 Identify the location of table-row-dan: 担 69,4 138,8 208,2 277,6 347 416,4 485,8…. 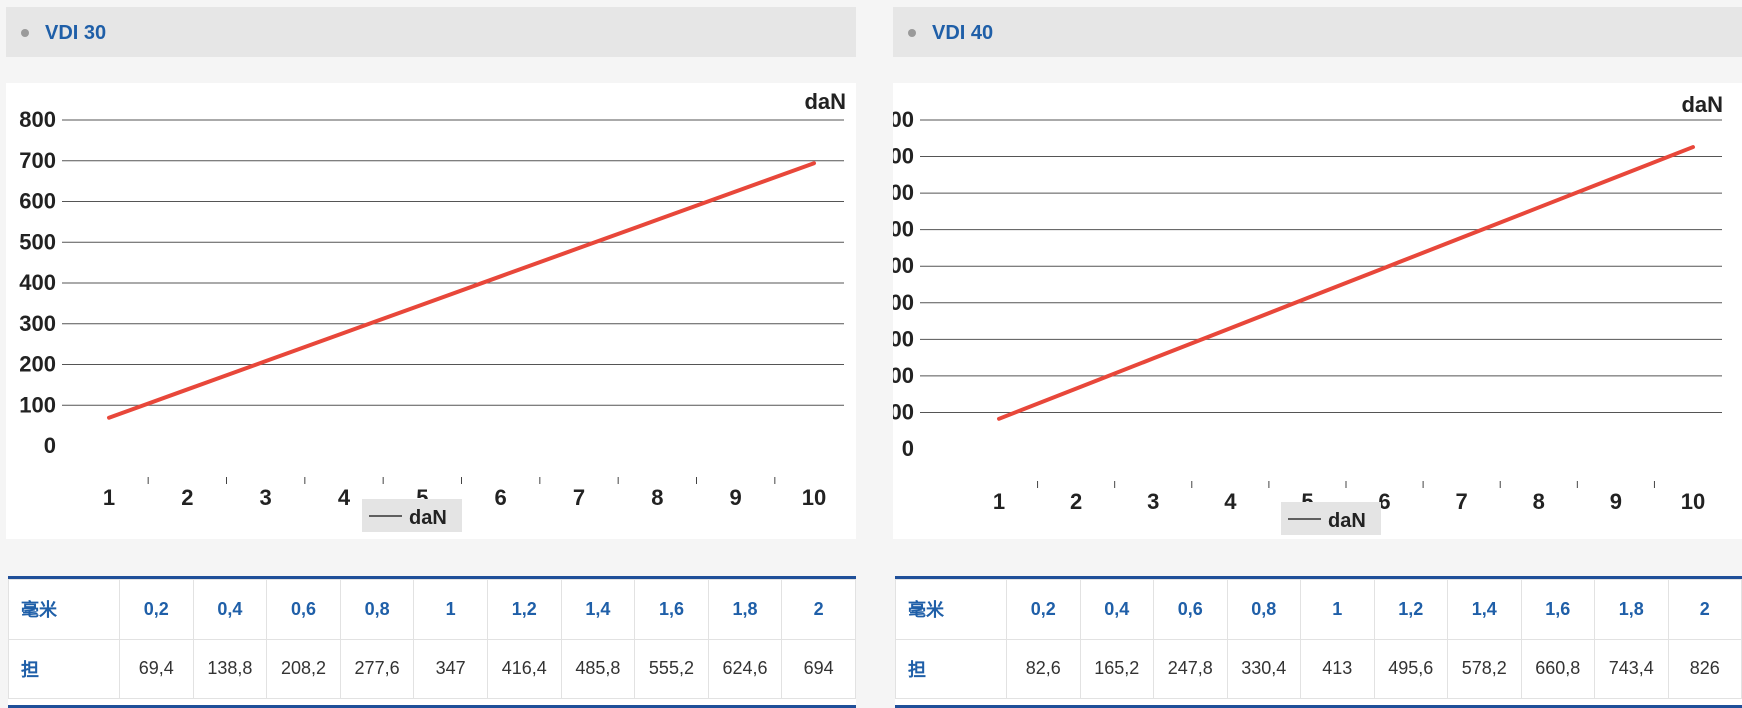
(432, 668).